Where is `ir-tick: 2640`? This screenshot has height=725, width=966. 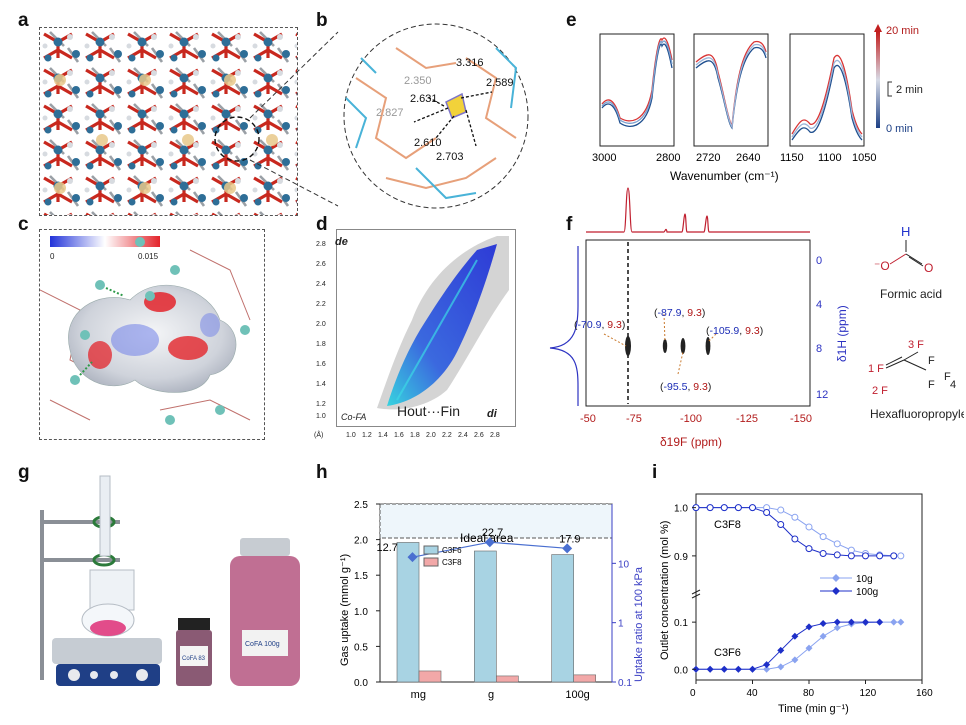
ir-tick: 2640 is located at coordinates (748, 158).